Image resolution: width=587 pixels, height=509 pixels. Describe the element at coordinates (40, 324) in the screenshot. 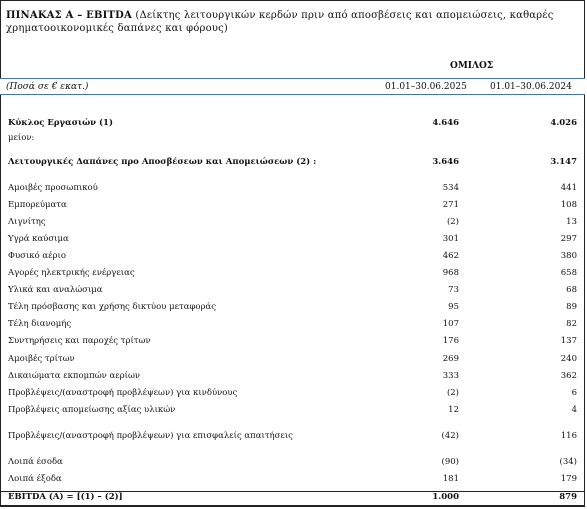

I see `row-label: Τέλη διανομής` at that location.